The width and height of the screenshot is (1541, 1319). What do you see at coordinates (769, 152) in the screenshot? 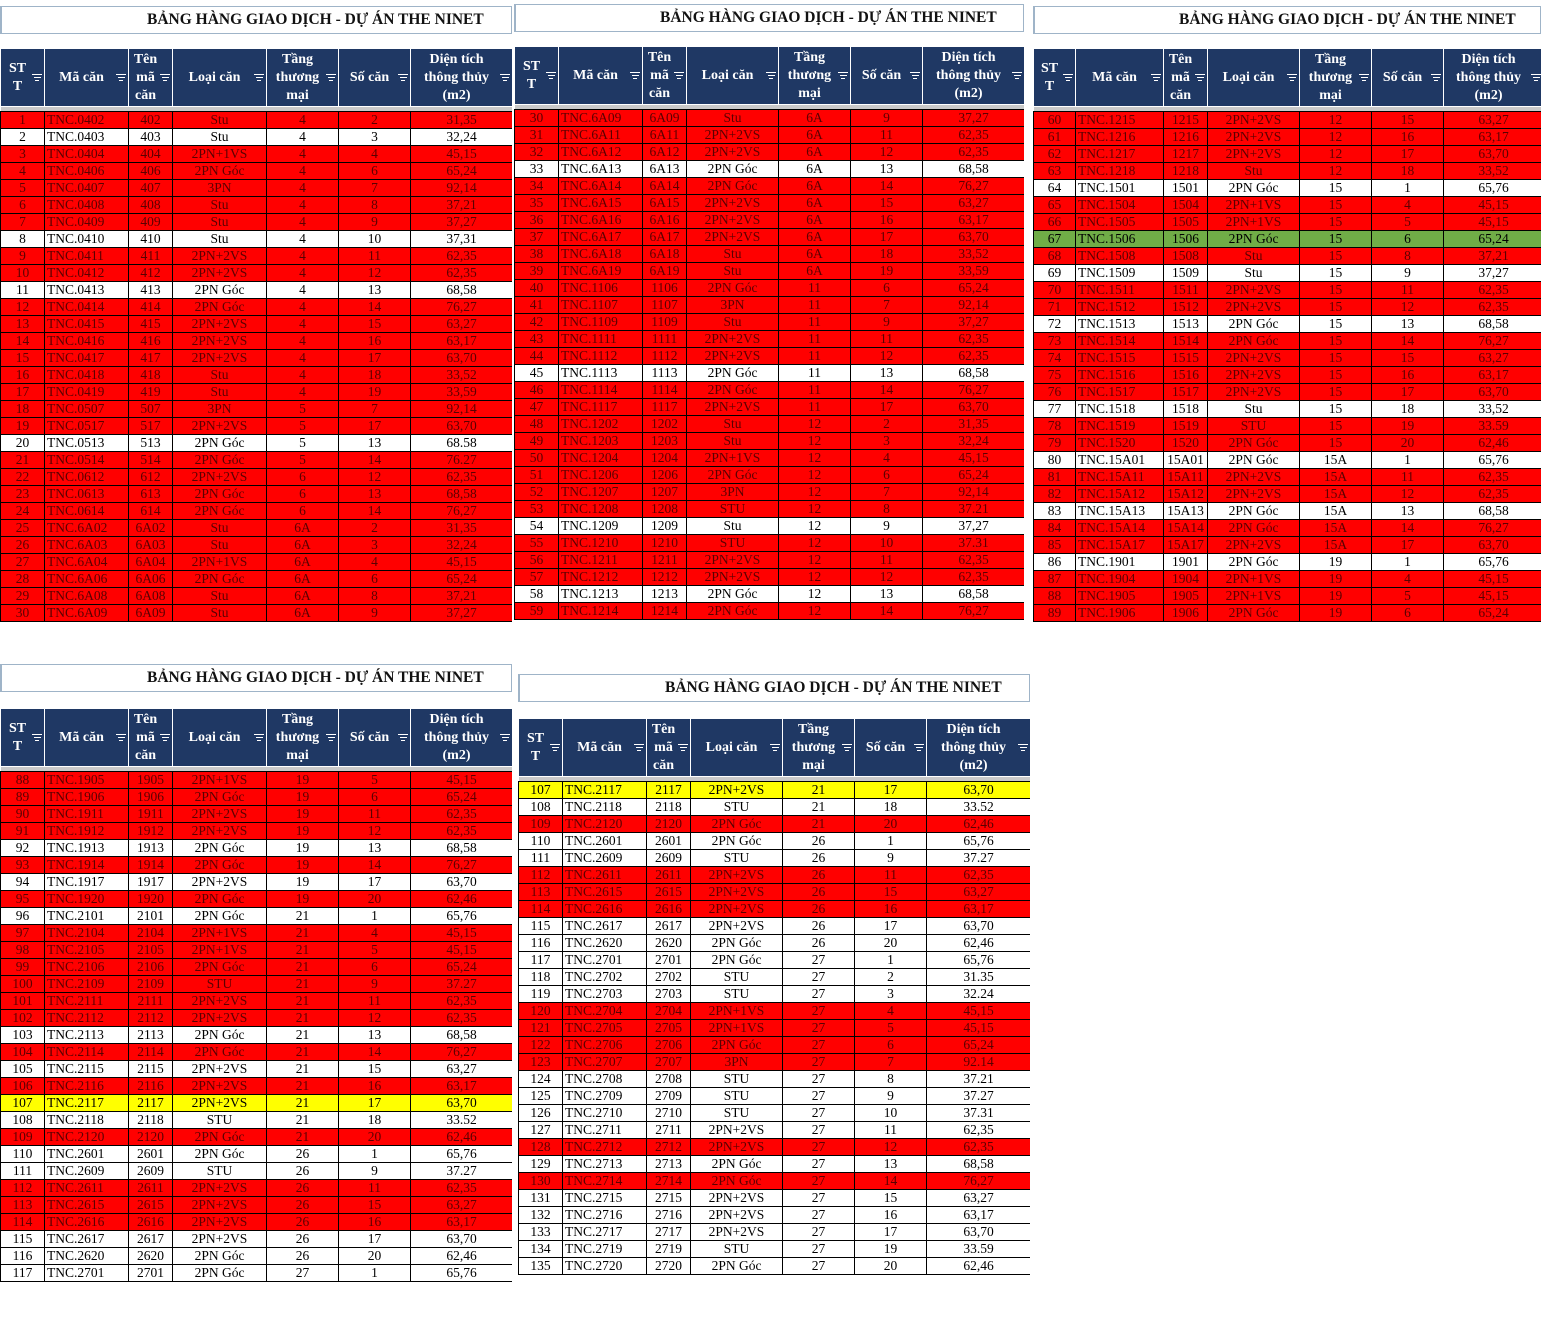
I see `table-row: 32 TNC.6A12 6A12 2PN+2VS 6A 12 62,35` at bounding box center [769, 152].